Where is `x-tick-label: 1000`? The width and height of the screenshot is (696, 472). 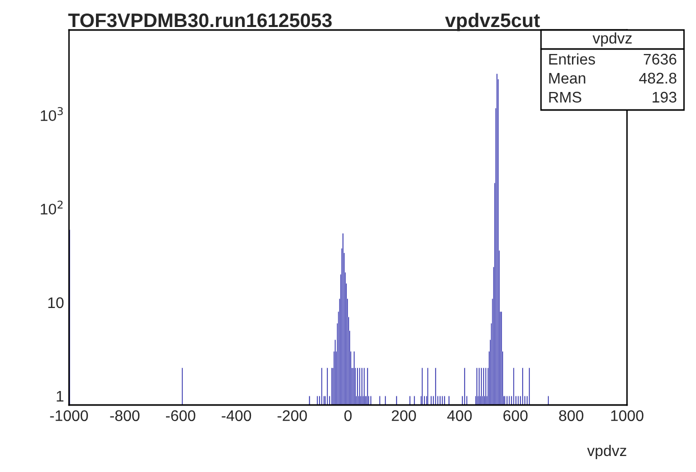 x-tick-label: 1000 is located at coordinates (627, 416).